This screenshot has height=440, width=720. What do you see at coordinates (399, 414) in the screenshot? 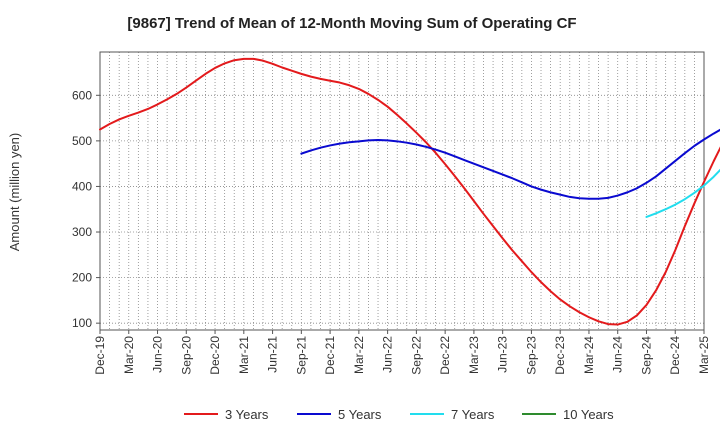
I see `legend: 3 Years 5 Years 7 Years 10 Years` at bounding box center [399, 414].